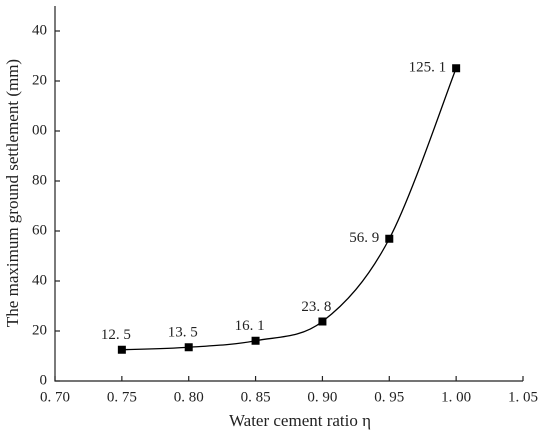  I want to click on y-tick-label: 80, so click(39, 180).